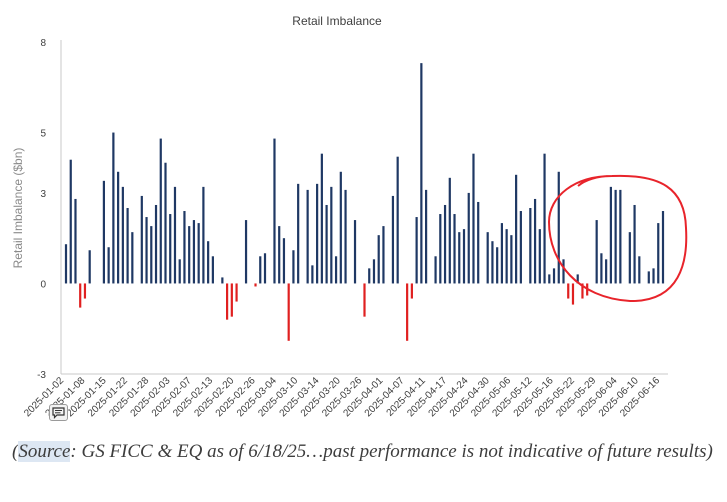 The height and width of the screenshot is (502, 727). I want to click on chart-title: Retail Imbalance, so click(337, 21).